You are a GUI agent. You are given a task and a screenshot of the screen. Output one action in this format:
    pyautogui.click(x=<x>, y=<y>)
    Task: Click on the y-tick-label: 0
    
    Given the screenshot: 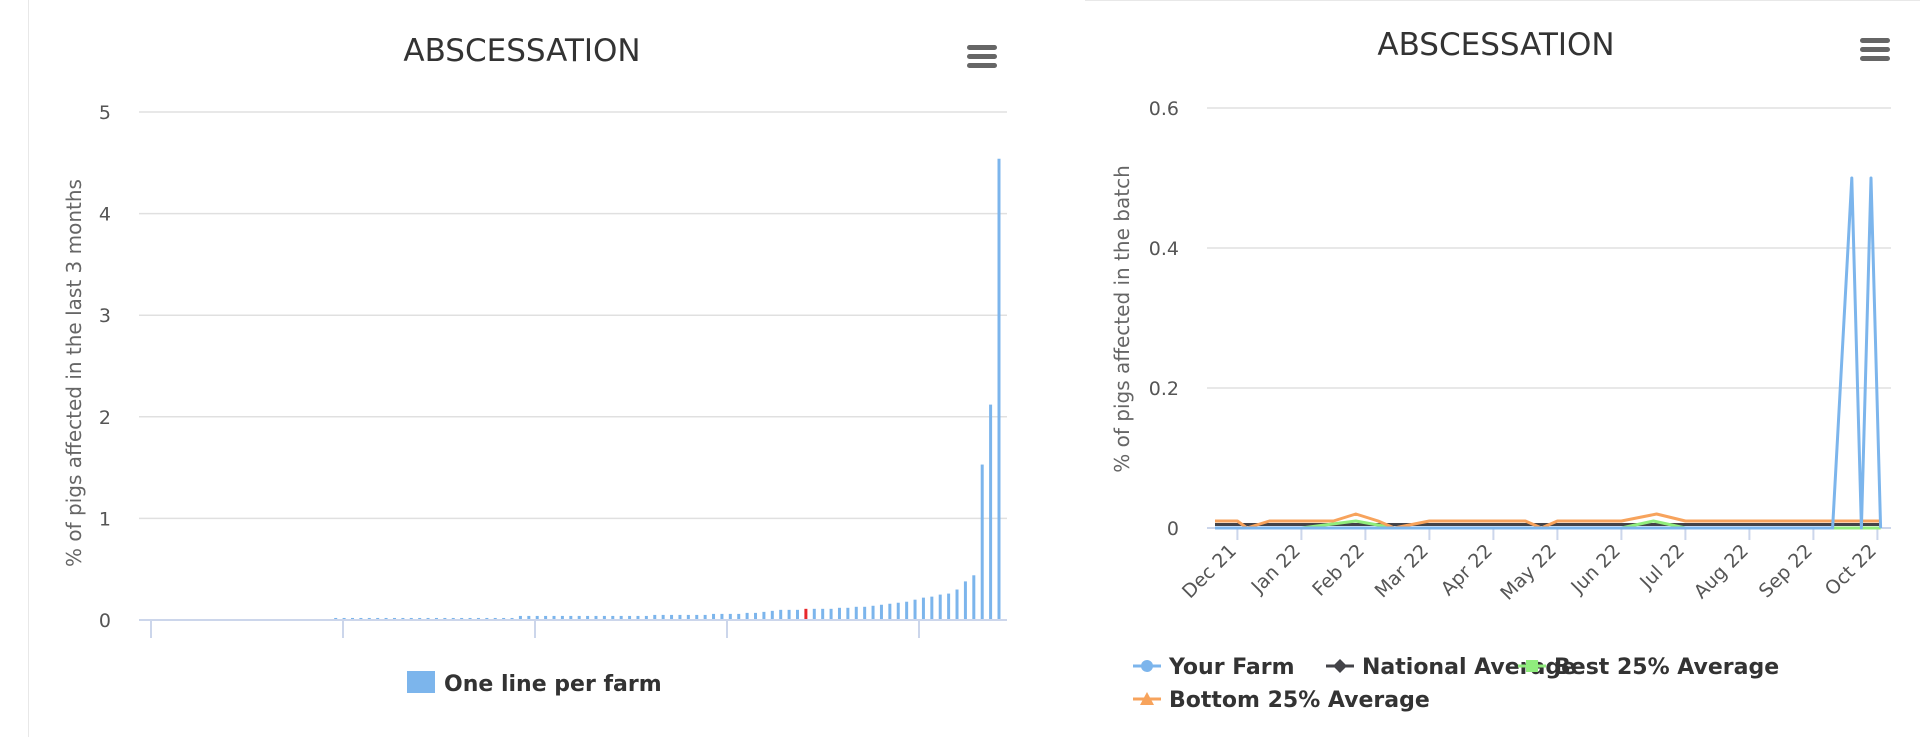 What is the action you would take?
    pyautogui.click(x=105, y=621)
    